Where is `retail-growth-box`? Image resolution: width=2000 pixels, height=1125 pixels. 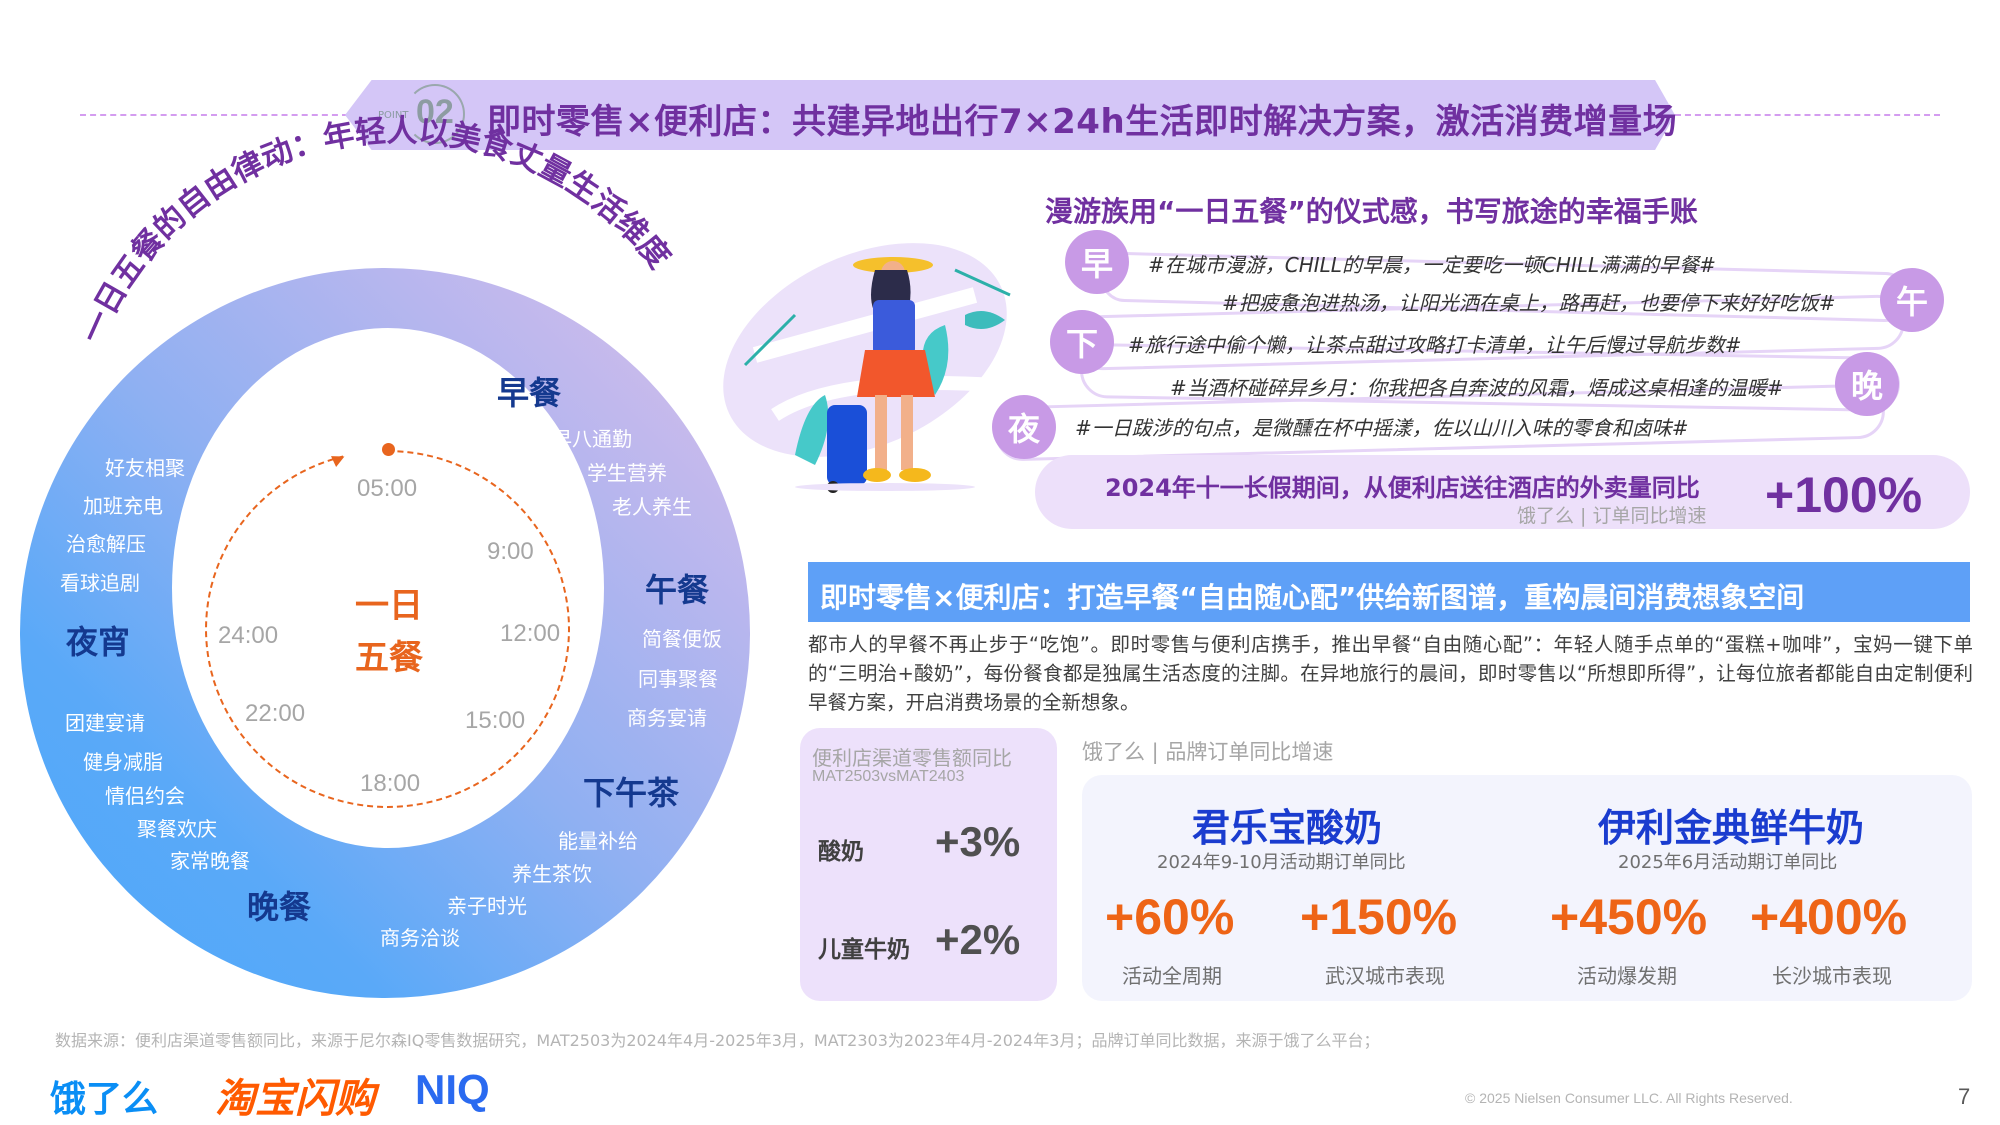
retail-growth-box is located at coordinates (928, 864).